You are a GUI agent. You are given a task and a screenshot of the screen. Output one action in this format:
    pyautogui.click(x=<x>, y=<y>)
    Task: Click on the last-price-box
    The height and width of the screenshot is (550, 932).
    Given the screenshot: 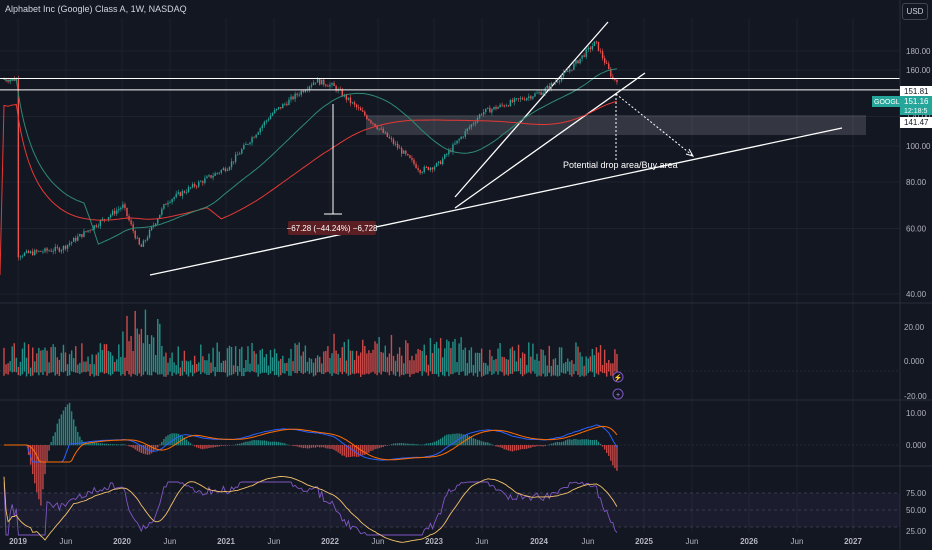 What is the action you would take?
    pyautogui.click(x=916, y=101)
    